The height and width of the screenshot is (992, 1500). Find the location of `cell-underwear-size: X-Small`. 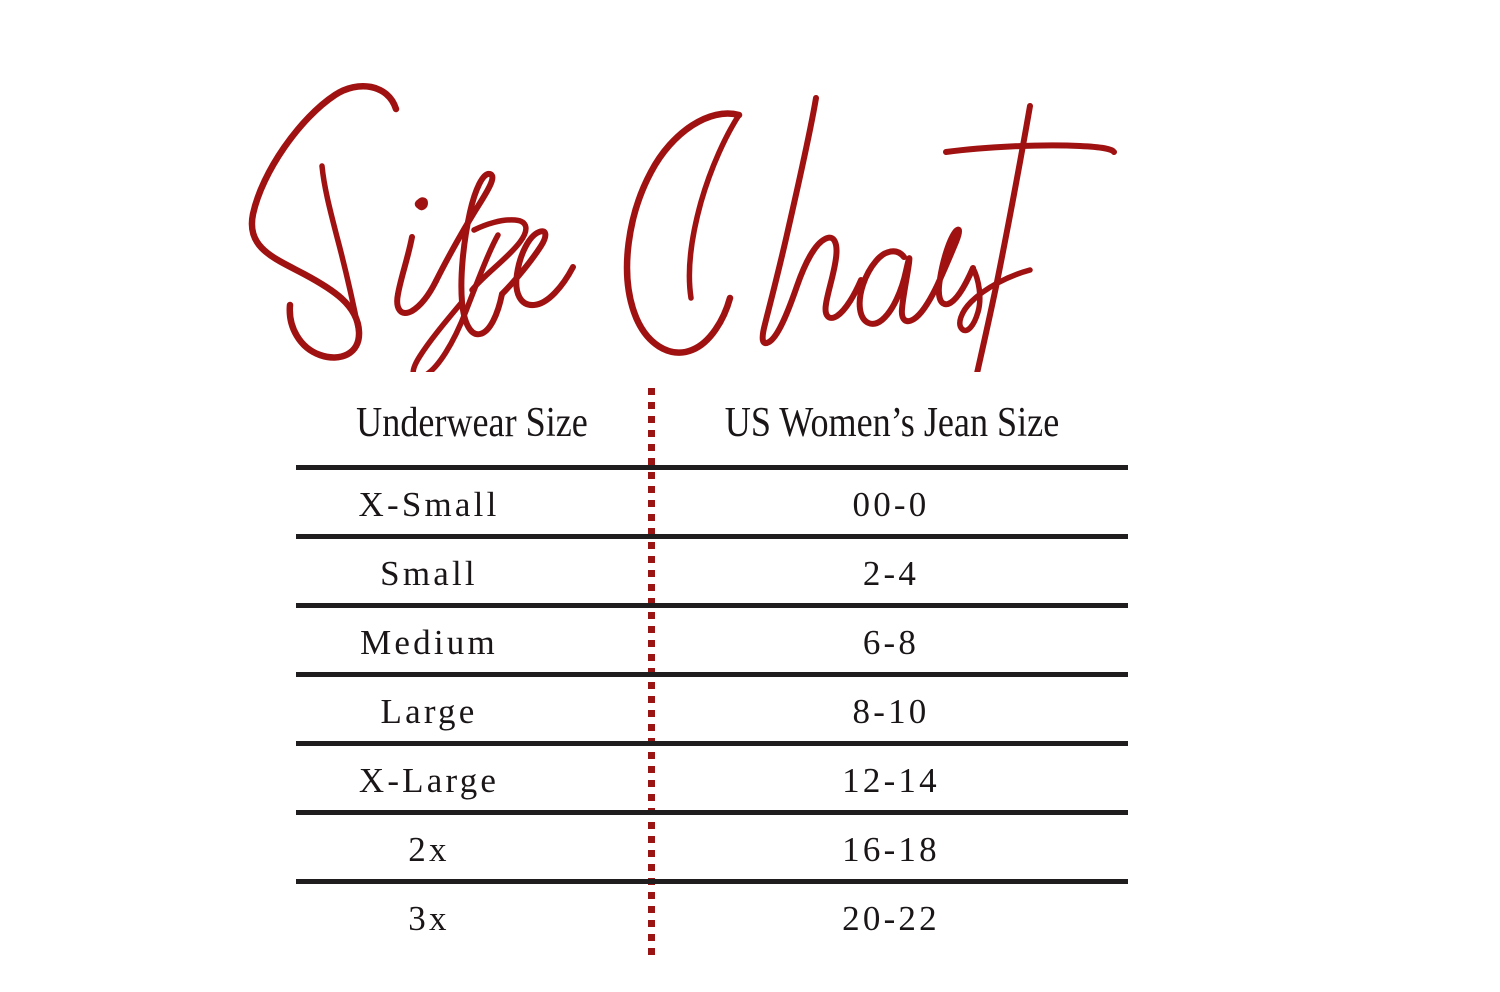

cell-underwear-size: X-Small is located at coordinates (429, 504).